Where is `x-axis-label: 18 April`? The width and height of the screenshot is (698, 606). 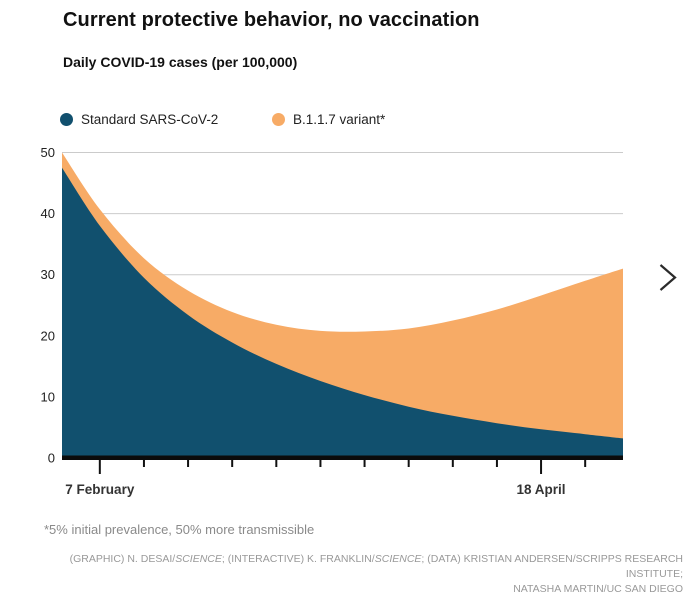
x-axis-label: 18 April is located at coordinates (541, 489).